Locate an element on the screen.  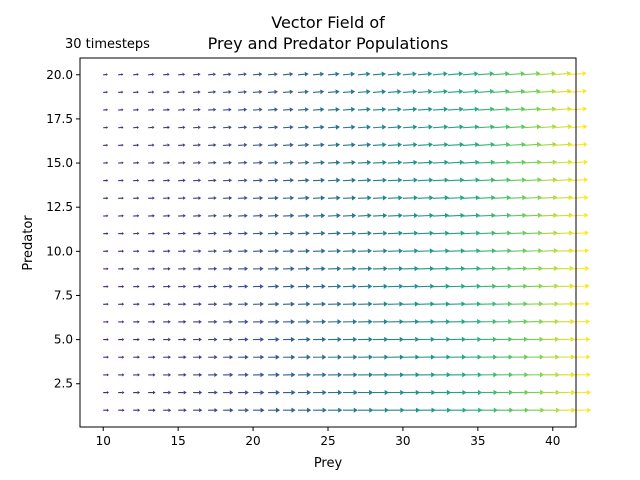
y-tick-label: 7.5 is located at coordinates (63, 295).